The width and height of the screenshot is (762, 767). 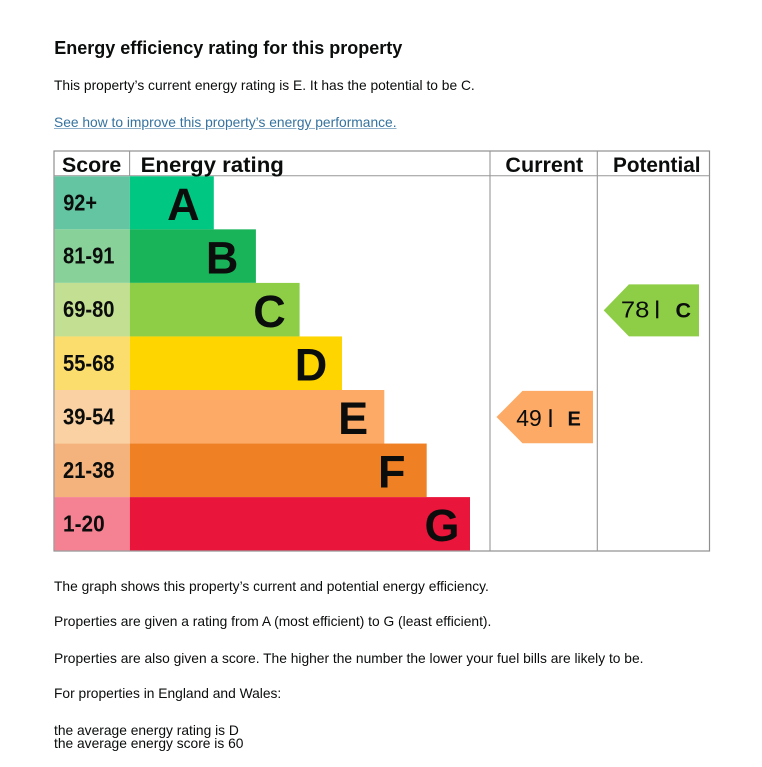 What do you see at coordinates (183, 204) in the screenshot?
I see `svg-text: A` at bounding box center [183, 204].